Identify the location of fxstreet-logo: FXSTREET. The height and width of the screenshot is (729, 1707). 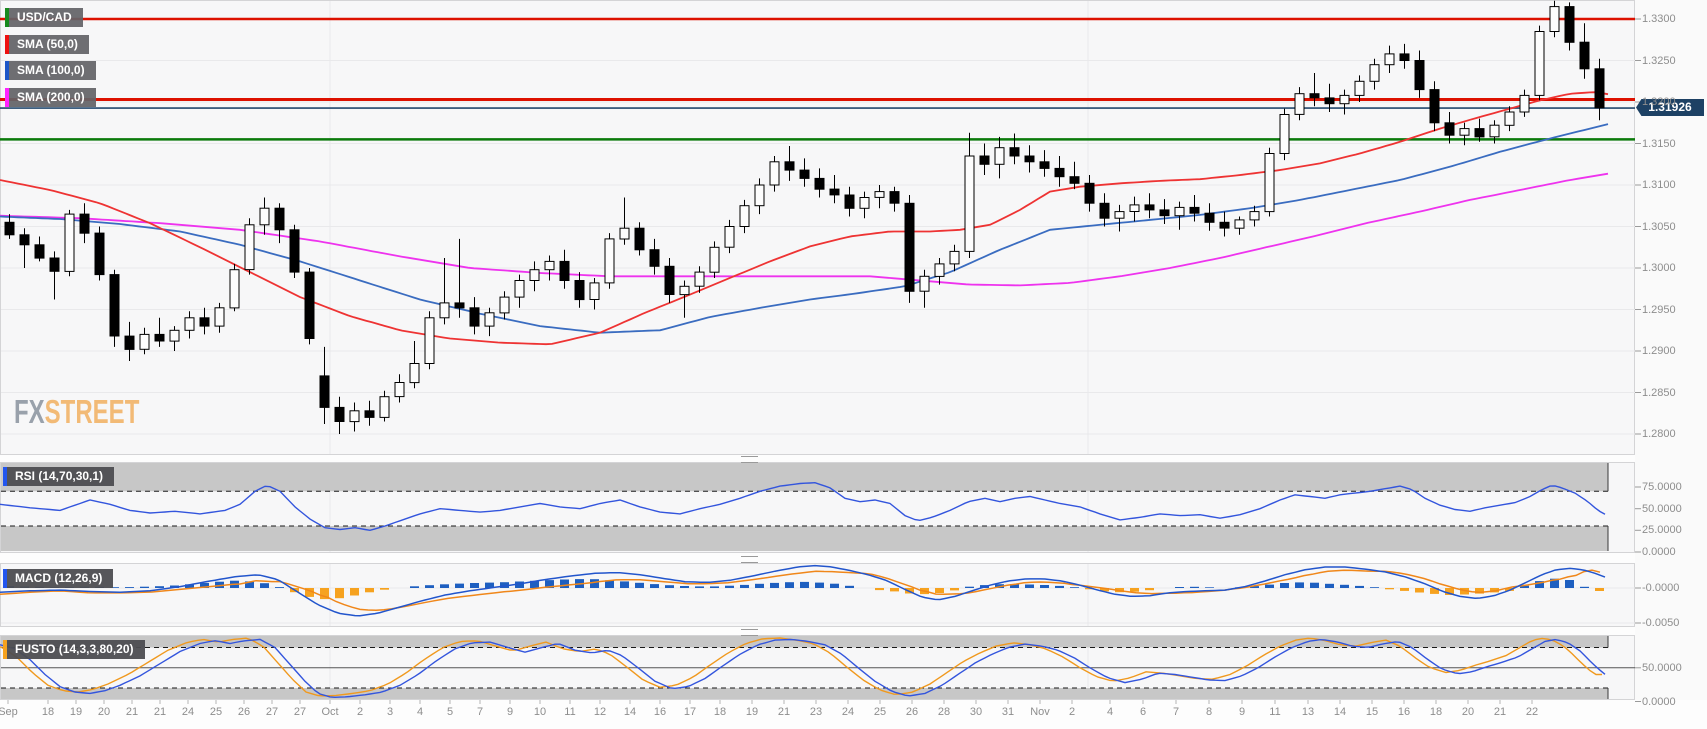
(76, 413).